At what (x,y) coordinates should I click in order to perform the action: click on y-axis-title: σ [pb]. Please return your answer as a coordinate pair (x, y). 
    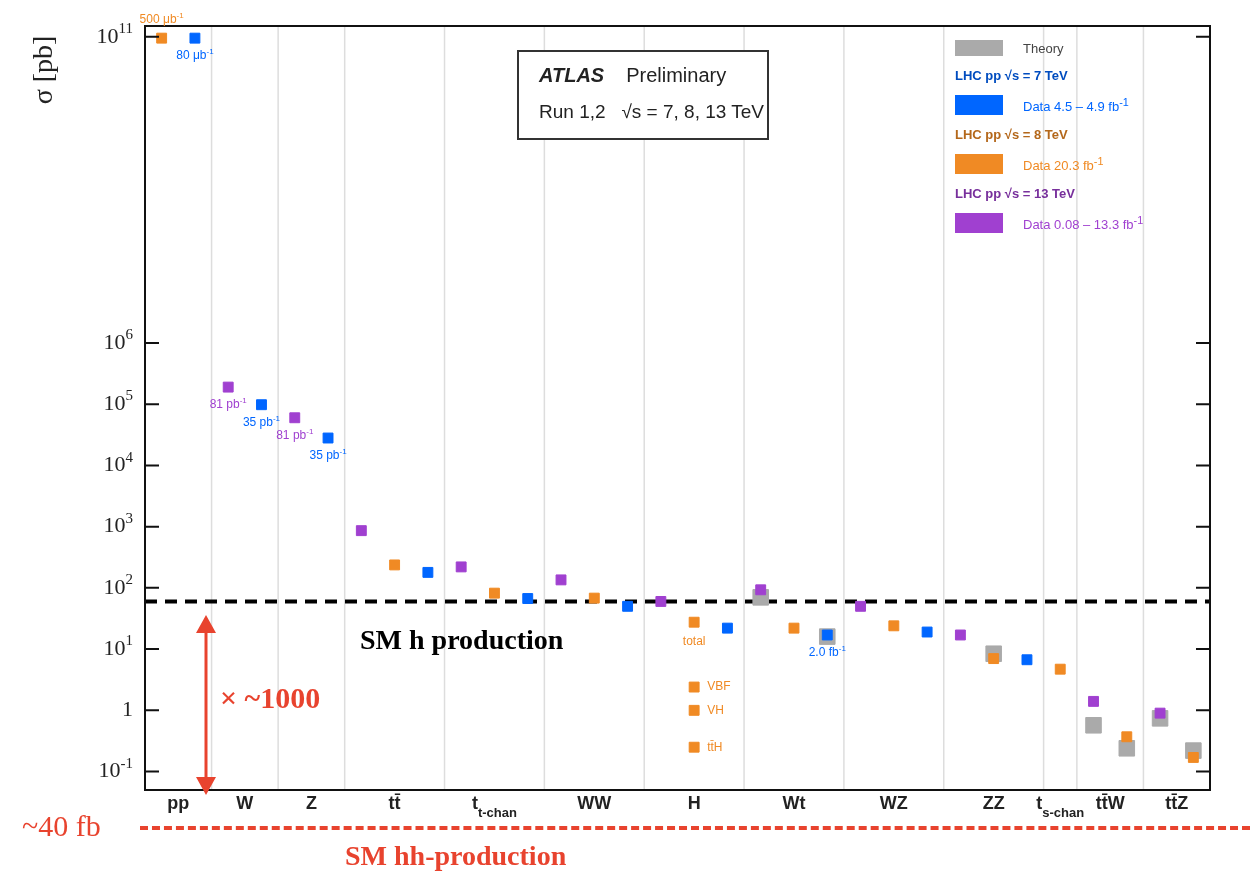
    Looking at the image, I should click on (43, 70).